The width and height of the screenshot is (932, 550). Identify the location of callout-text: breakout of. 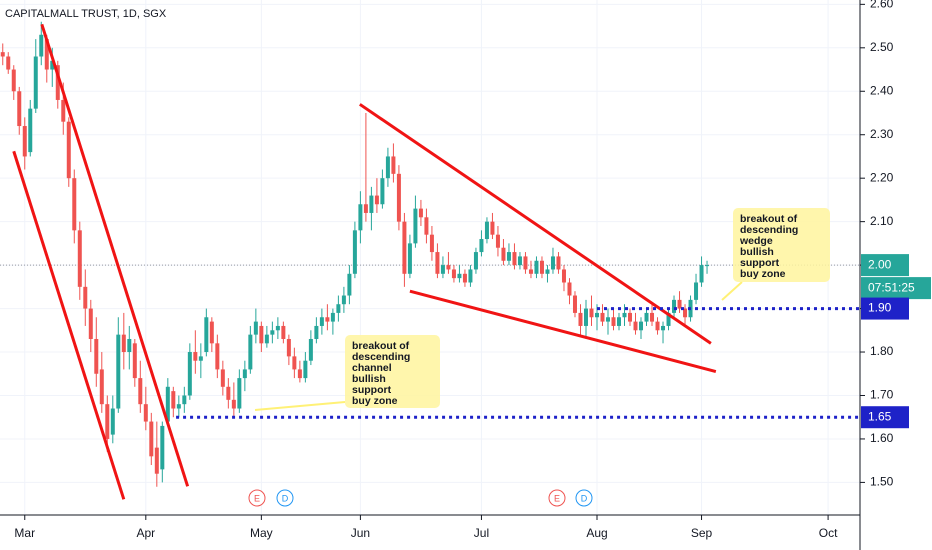
(381, 346).